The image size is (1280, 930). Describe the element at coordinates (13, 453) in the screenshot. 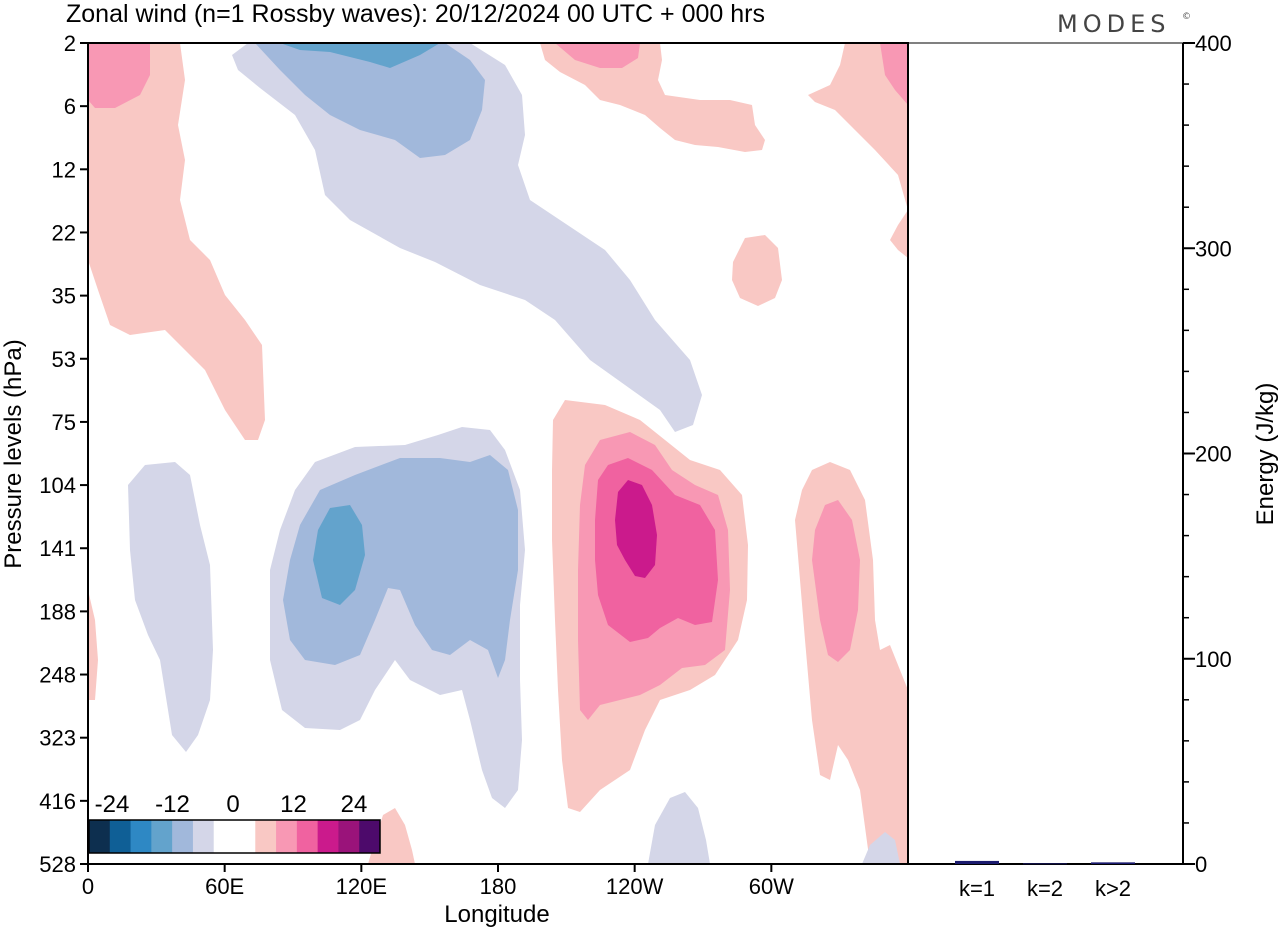

I see `y-axis-label: Pressure levels (hPa)` at that location.